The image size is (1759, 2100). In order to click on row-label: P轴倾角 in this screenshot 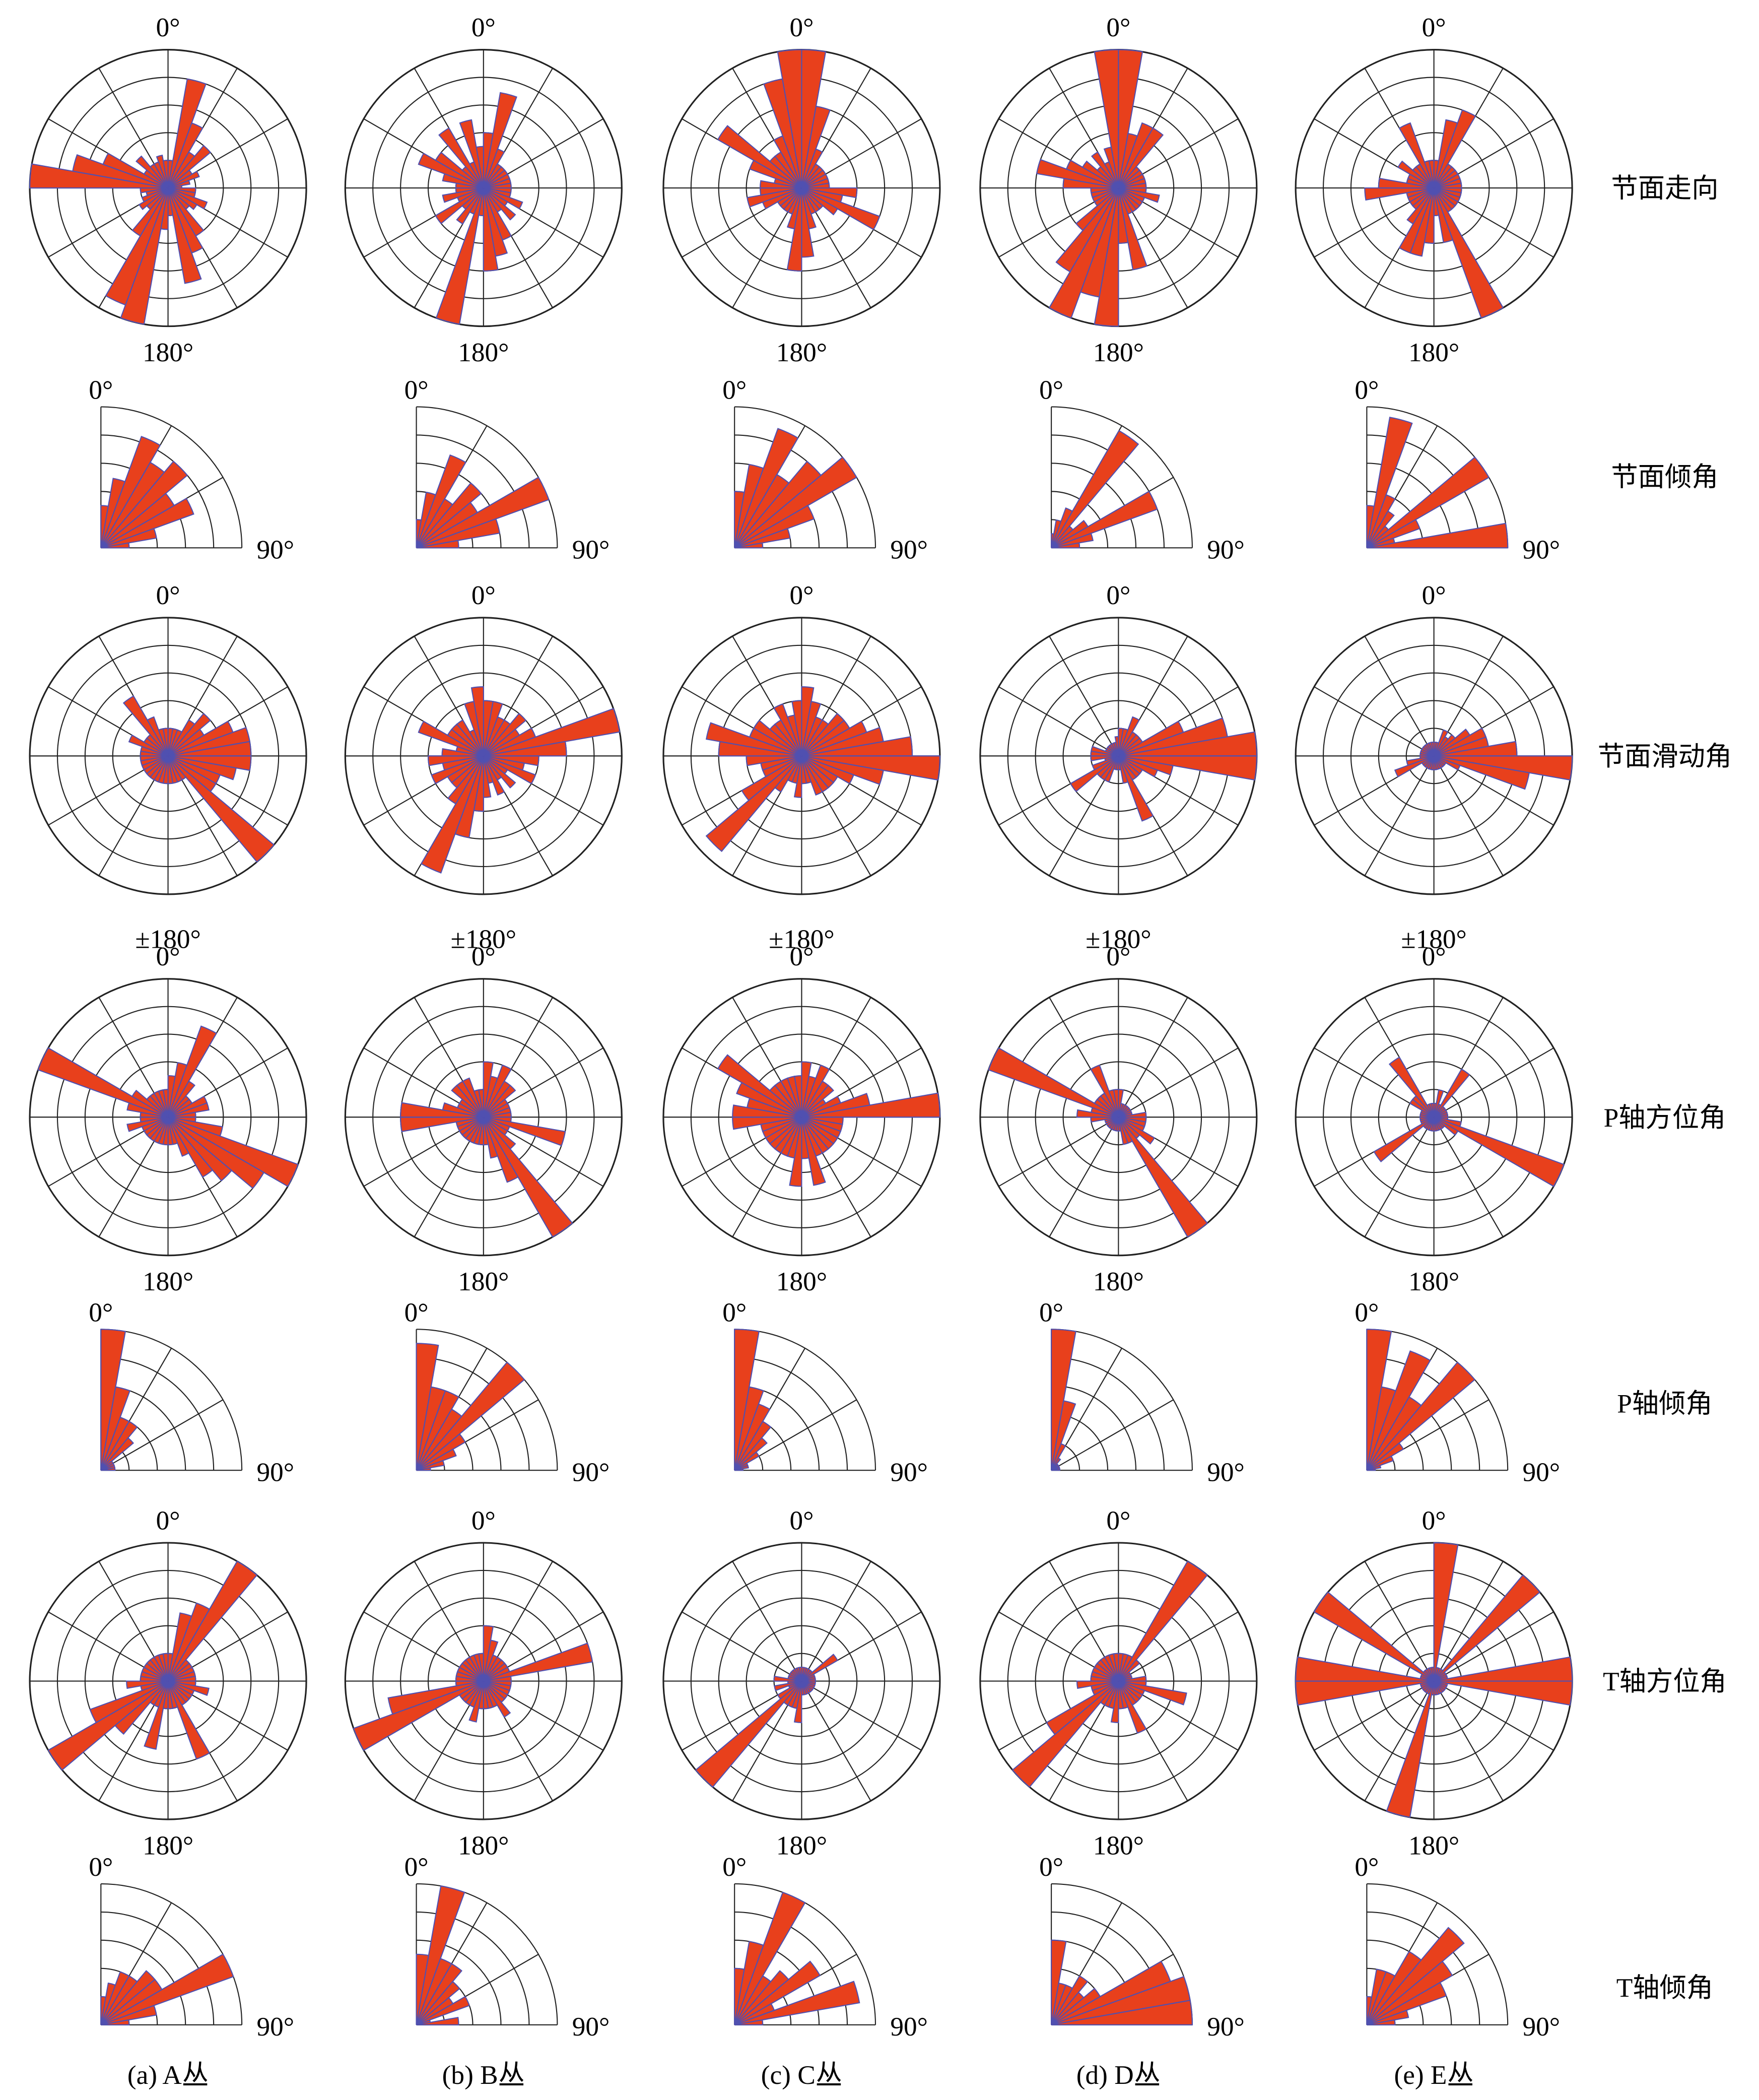, I will do `click(1664, 1404)`.